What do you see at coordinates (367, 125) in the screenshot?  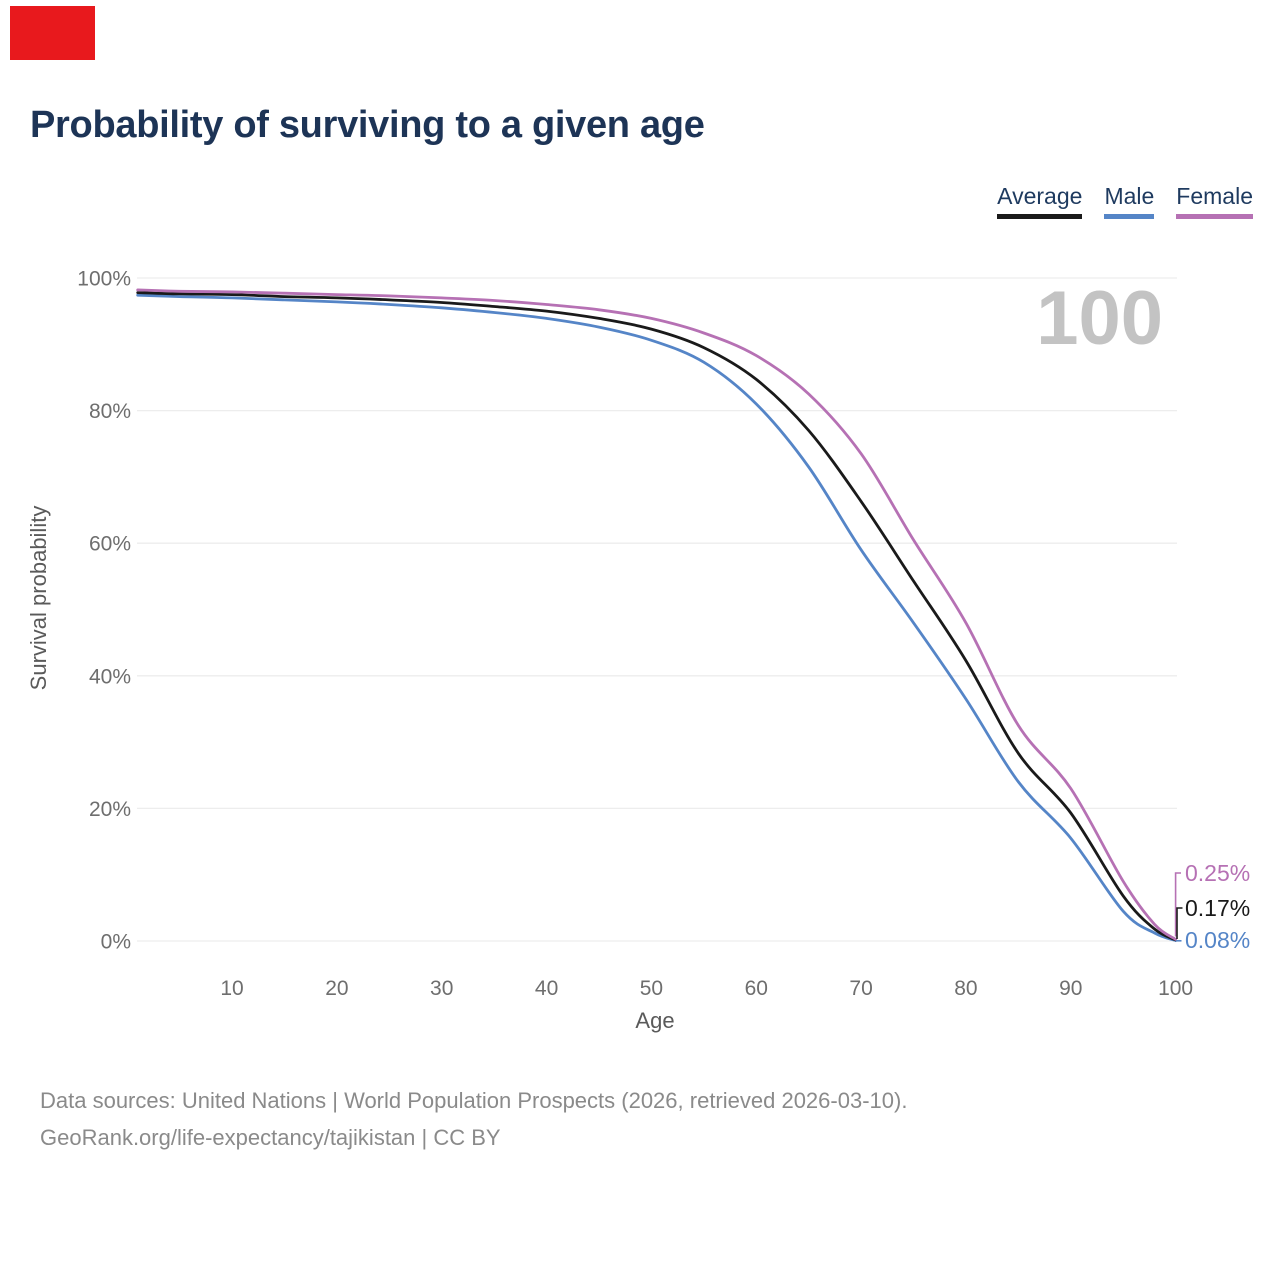 I see `page-title: Probability of surviving to a given age` at bounding box center [367, 125].